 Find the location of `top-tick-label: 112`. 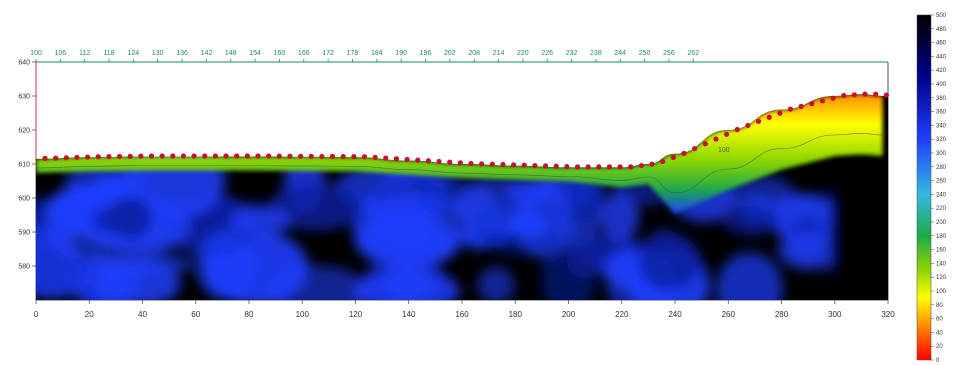

top-tick-label: 112 is located at coordinates (84, 53).